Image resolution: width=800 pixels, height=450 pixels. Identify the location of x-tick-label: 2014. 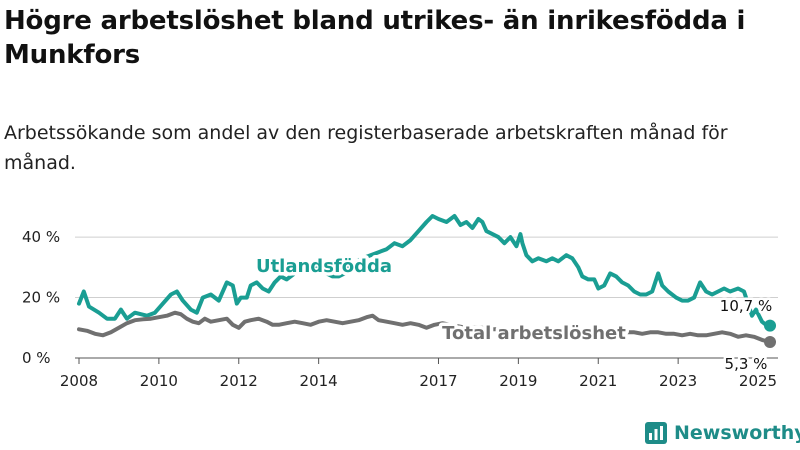
(319, 381).